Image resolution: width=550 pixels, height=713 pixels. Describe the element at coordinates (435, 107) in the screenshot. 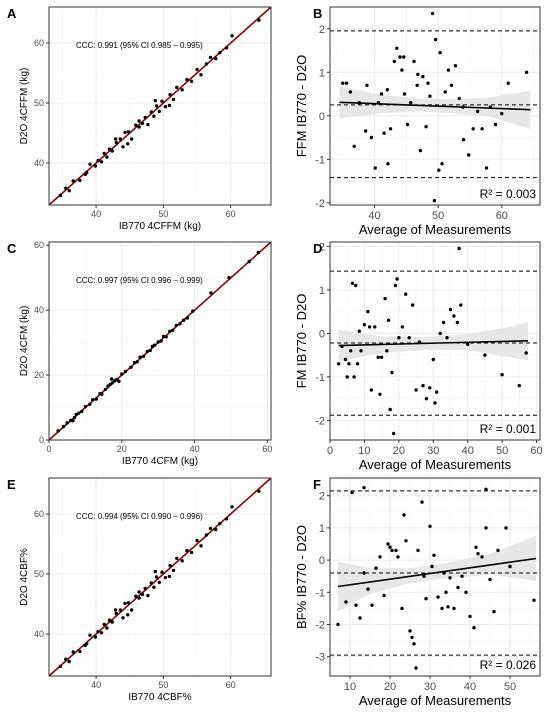

I see `plot-content` at that location.